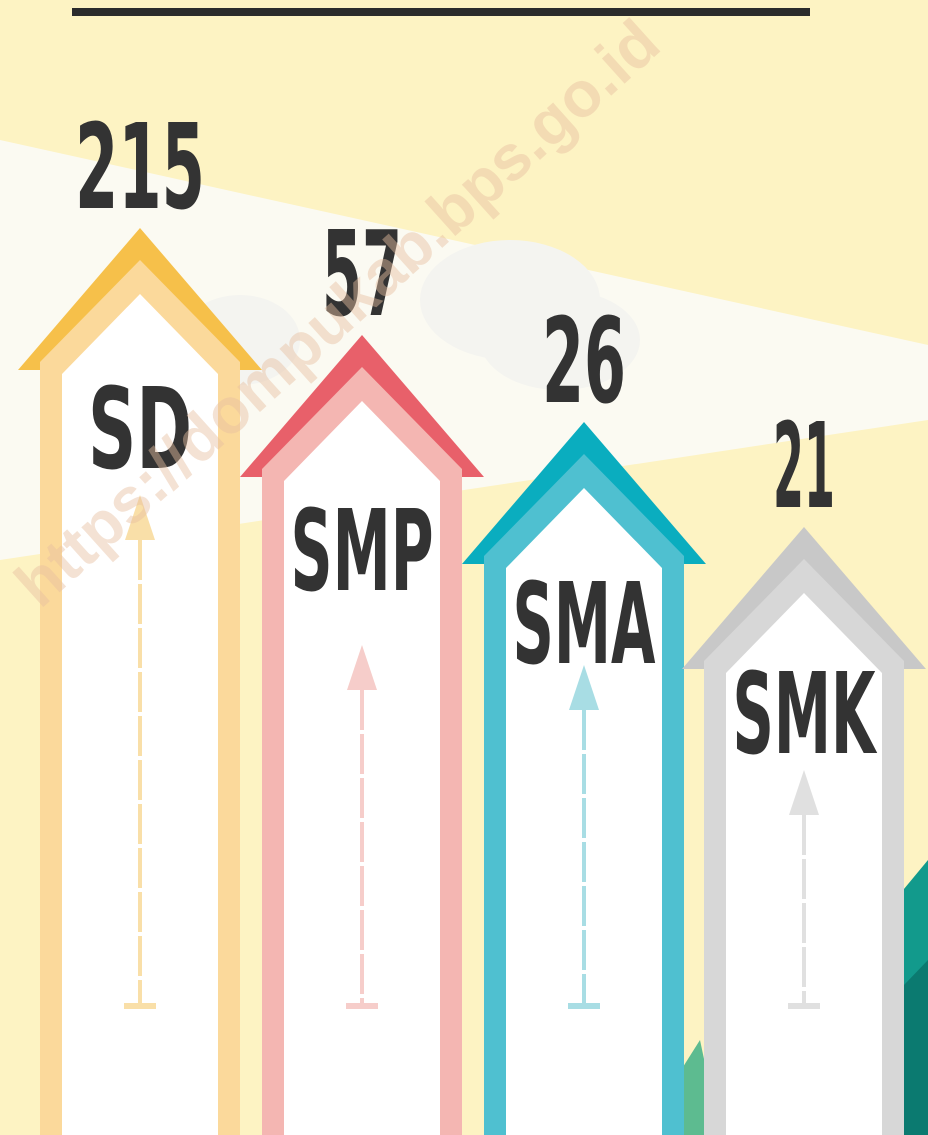 Image resolution: width=928 pixels, height=1135 pixels. What do you see at coordinates (140, 167) in the screenshot?
I see `item-value: 215` at bounding box center [140, 167].